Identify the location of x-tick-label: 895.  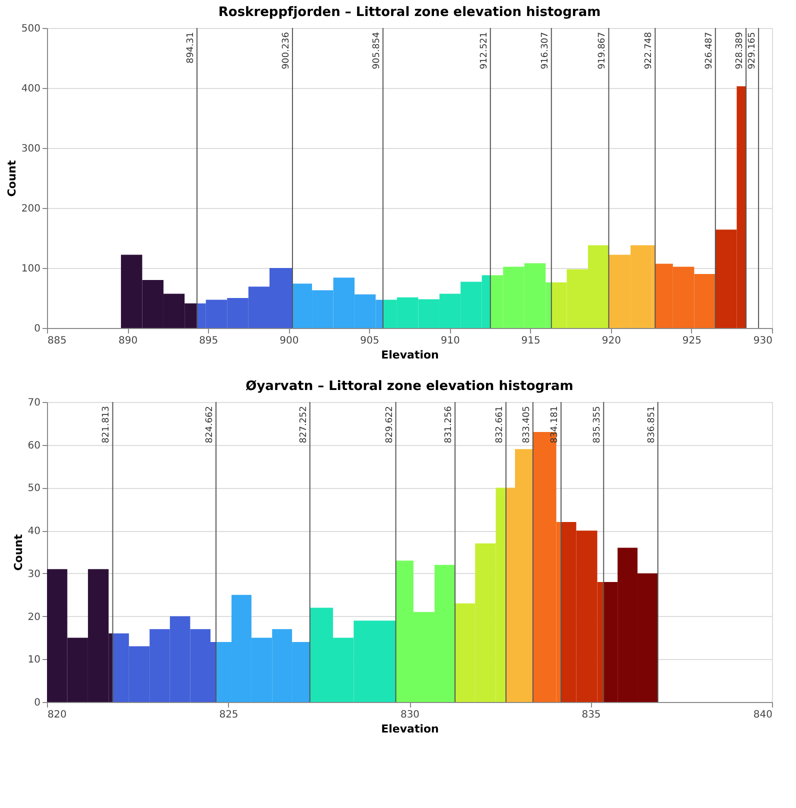
(208, 341).